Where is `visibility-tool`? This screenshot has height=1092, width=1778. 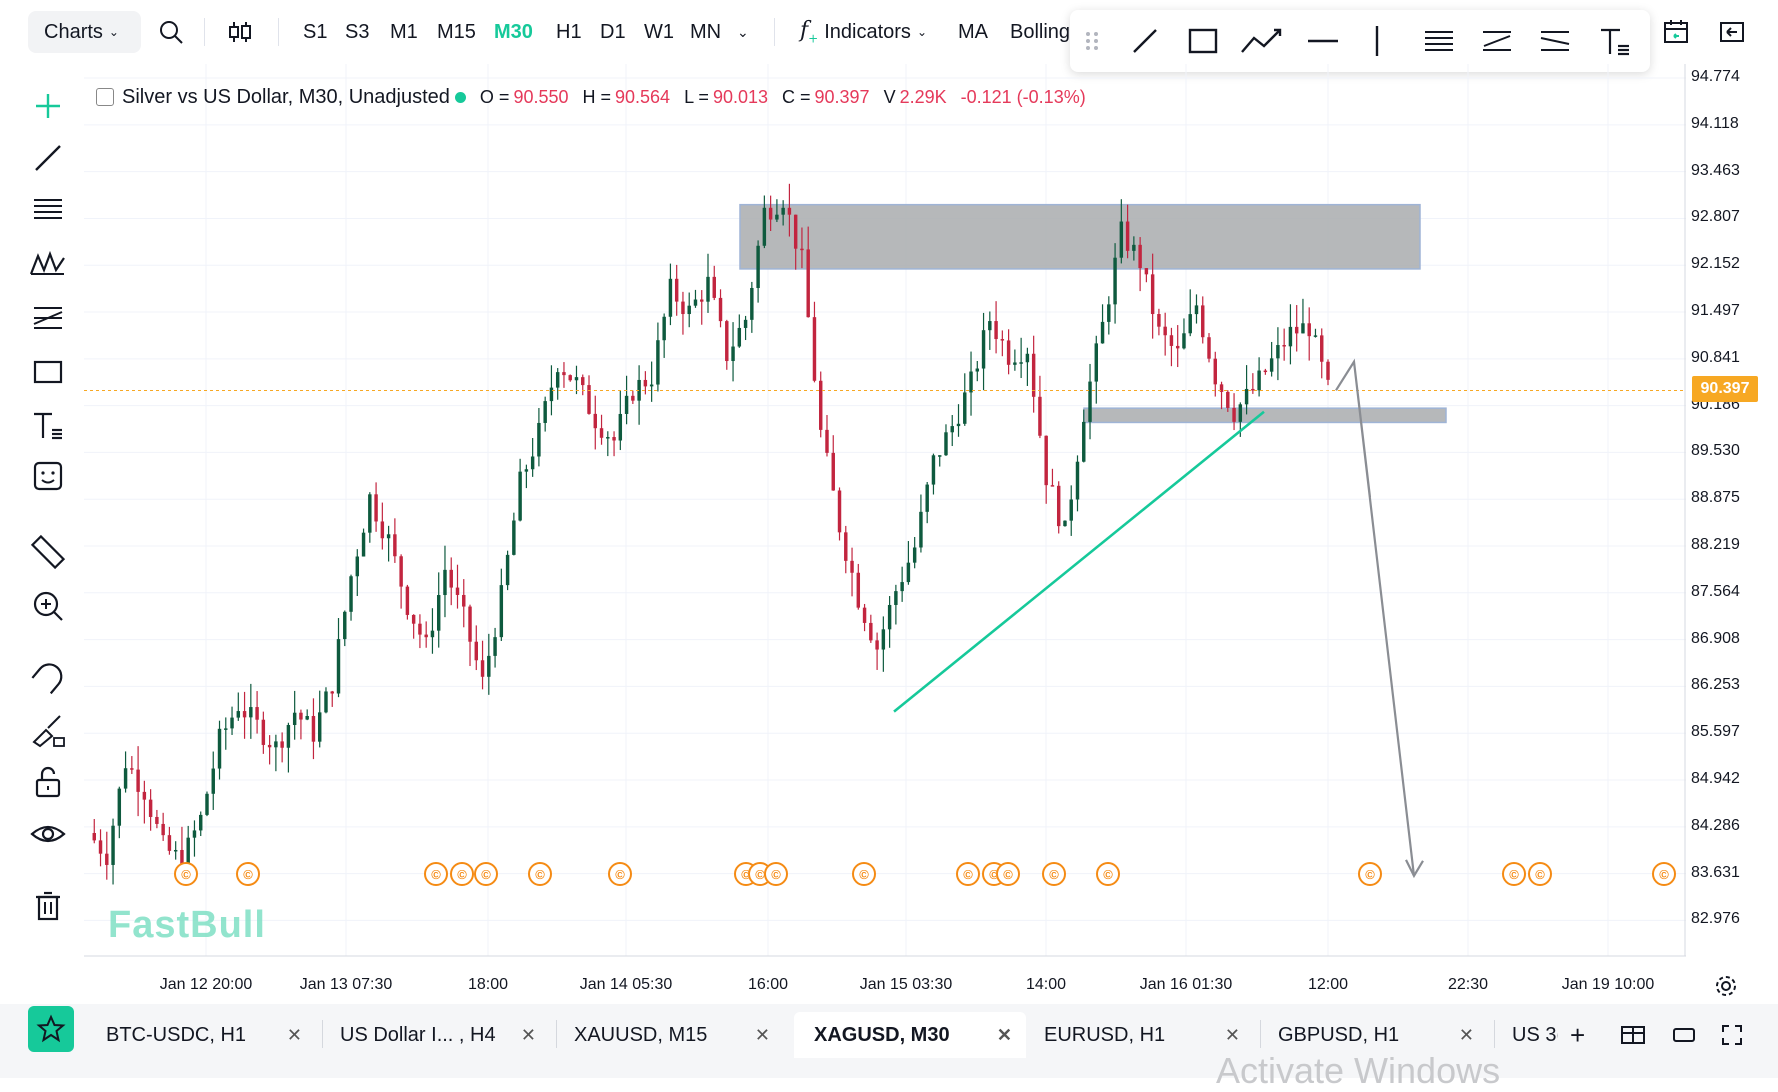 visibility-tool is located at coordinates (50, 834).